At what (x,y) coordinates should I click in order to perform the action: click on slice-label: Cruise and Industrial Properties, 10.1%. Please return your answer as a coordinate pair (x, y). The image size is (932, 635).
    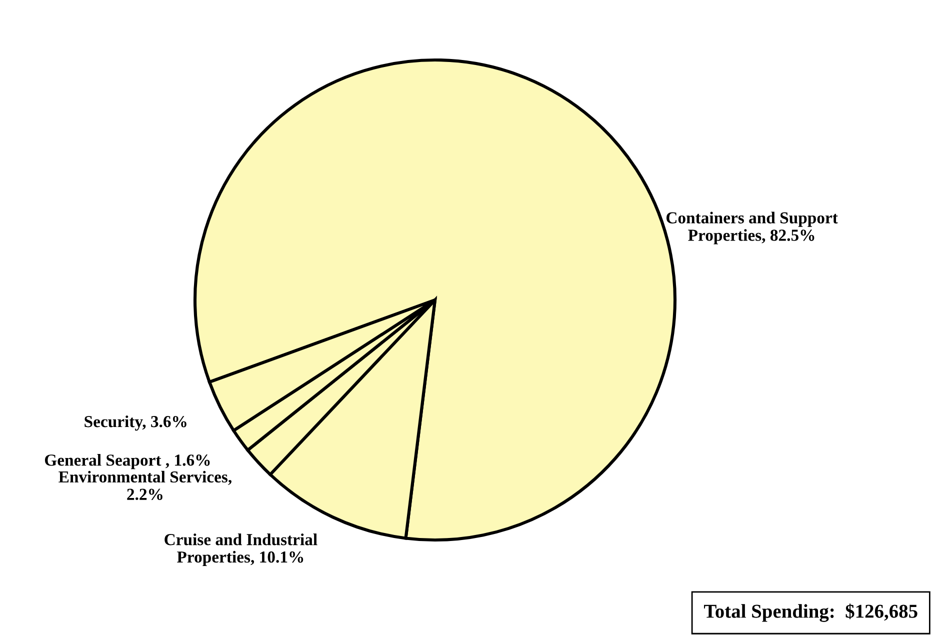
    Looking at the image, I should click on (241, 550).